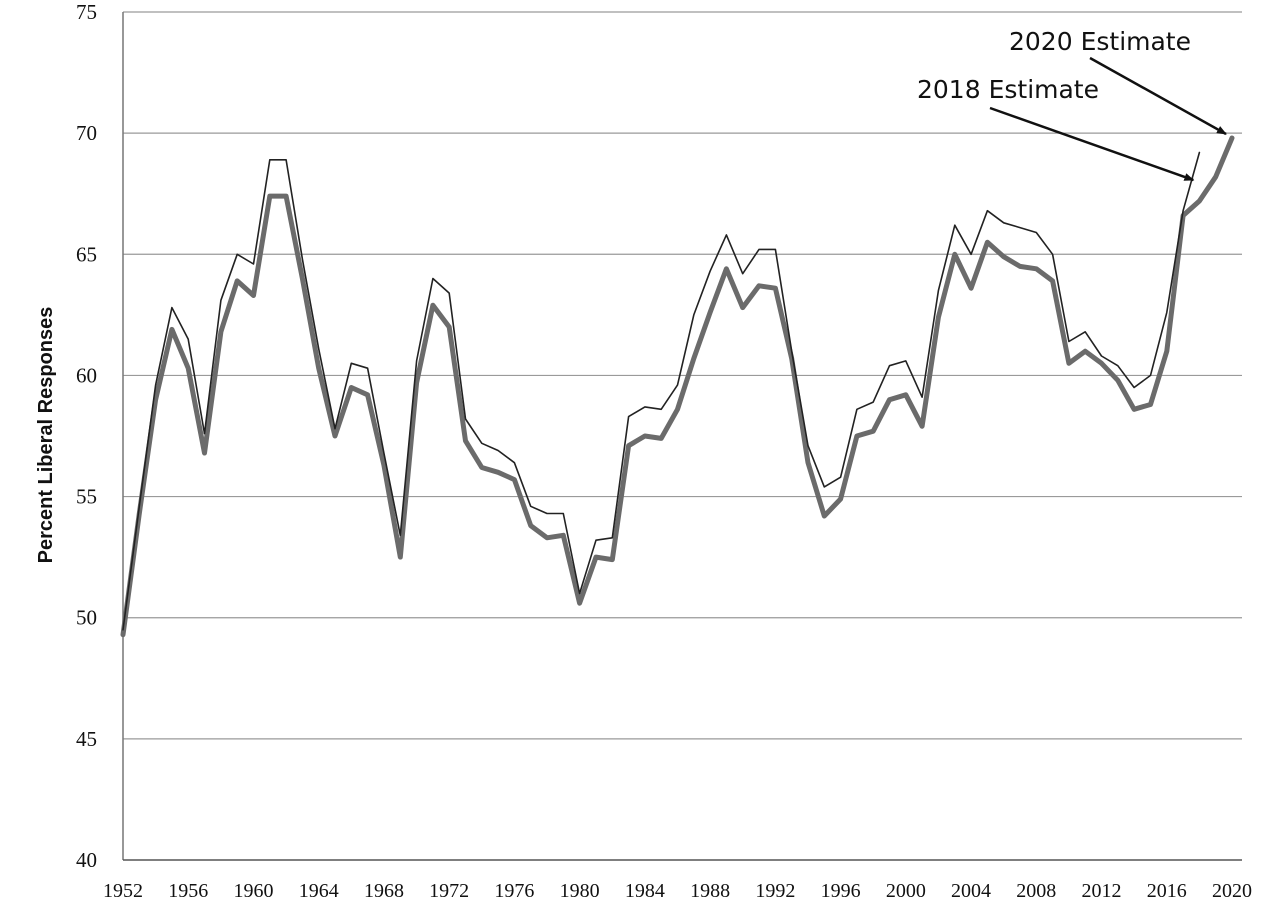 The width and height of the screenshot is (1284, 915). I want to click on y-tick-label: 60, so click(86, 375).